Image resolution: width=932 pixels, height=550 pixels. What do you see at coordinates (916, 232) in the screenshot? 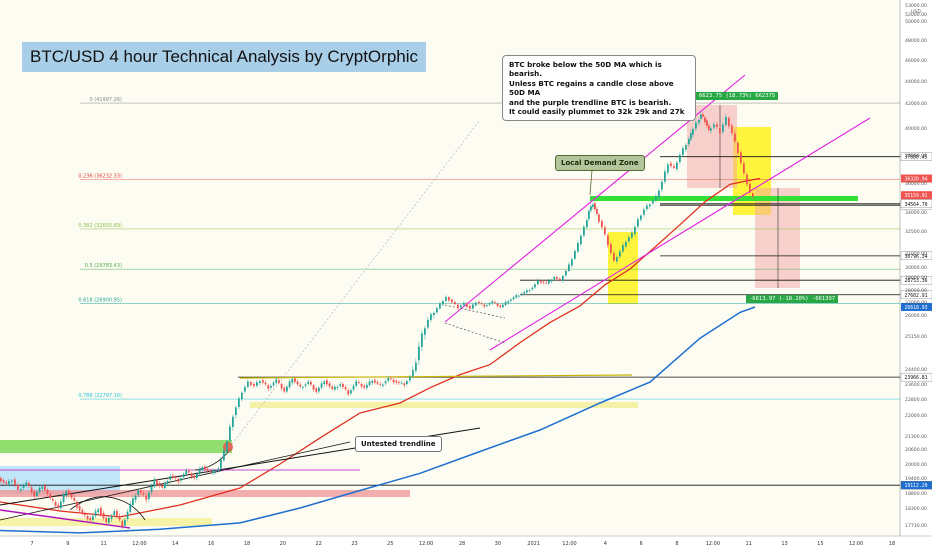
I see `price-tick-11: 32500.00` at bounding box center [916, 232].